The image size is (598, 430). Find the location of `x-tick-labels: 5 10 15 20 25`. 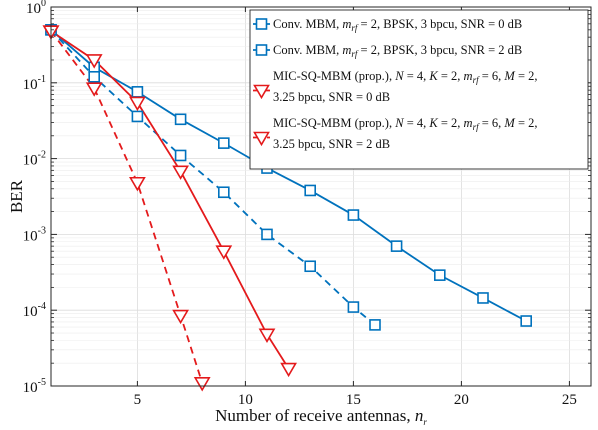

x-tick-labels: 5 10 15 20 25 is located at coordinates (355, 400).